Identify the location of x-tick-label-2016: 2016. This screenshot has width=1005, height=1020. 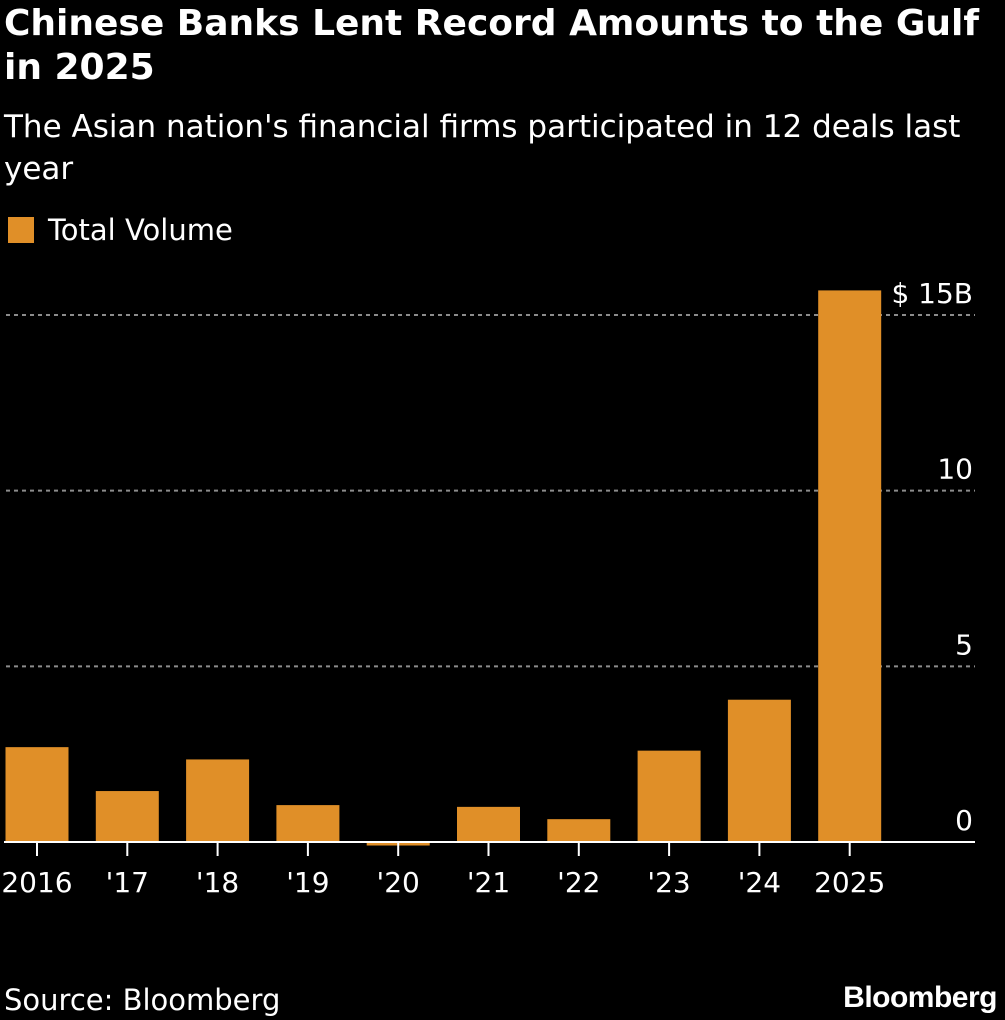
(36, 882).